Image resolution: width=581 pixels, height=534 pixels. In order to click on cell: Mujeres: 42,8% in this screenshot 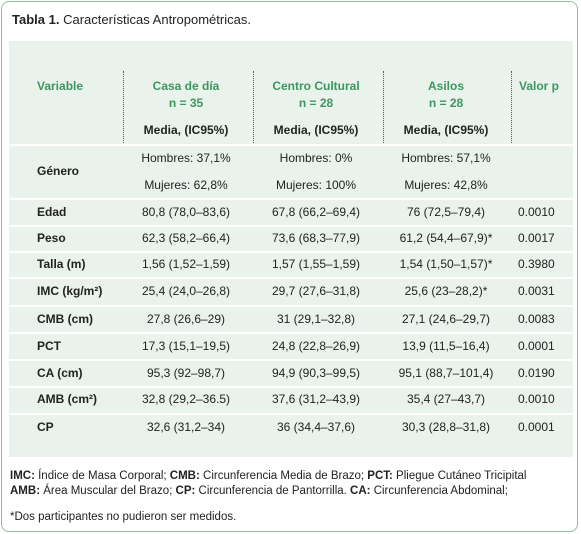, I will do `click(446, 185)`.